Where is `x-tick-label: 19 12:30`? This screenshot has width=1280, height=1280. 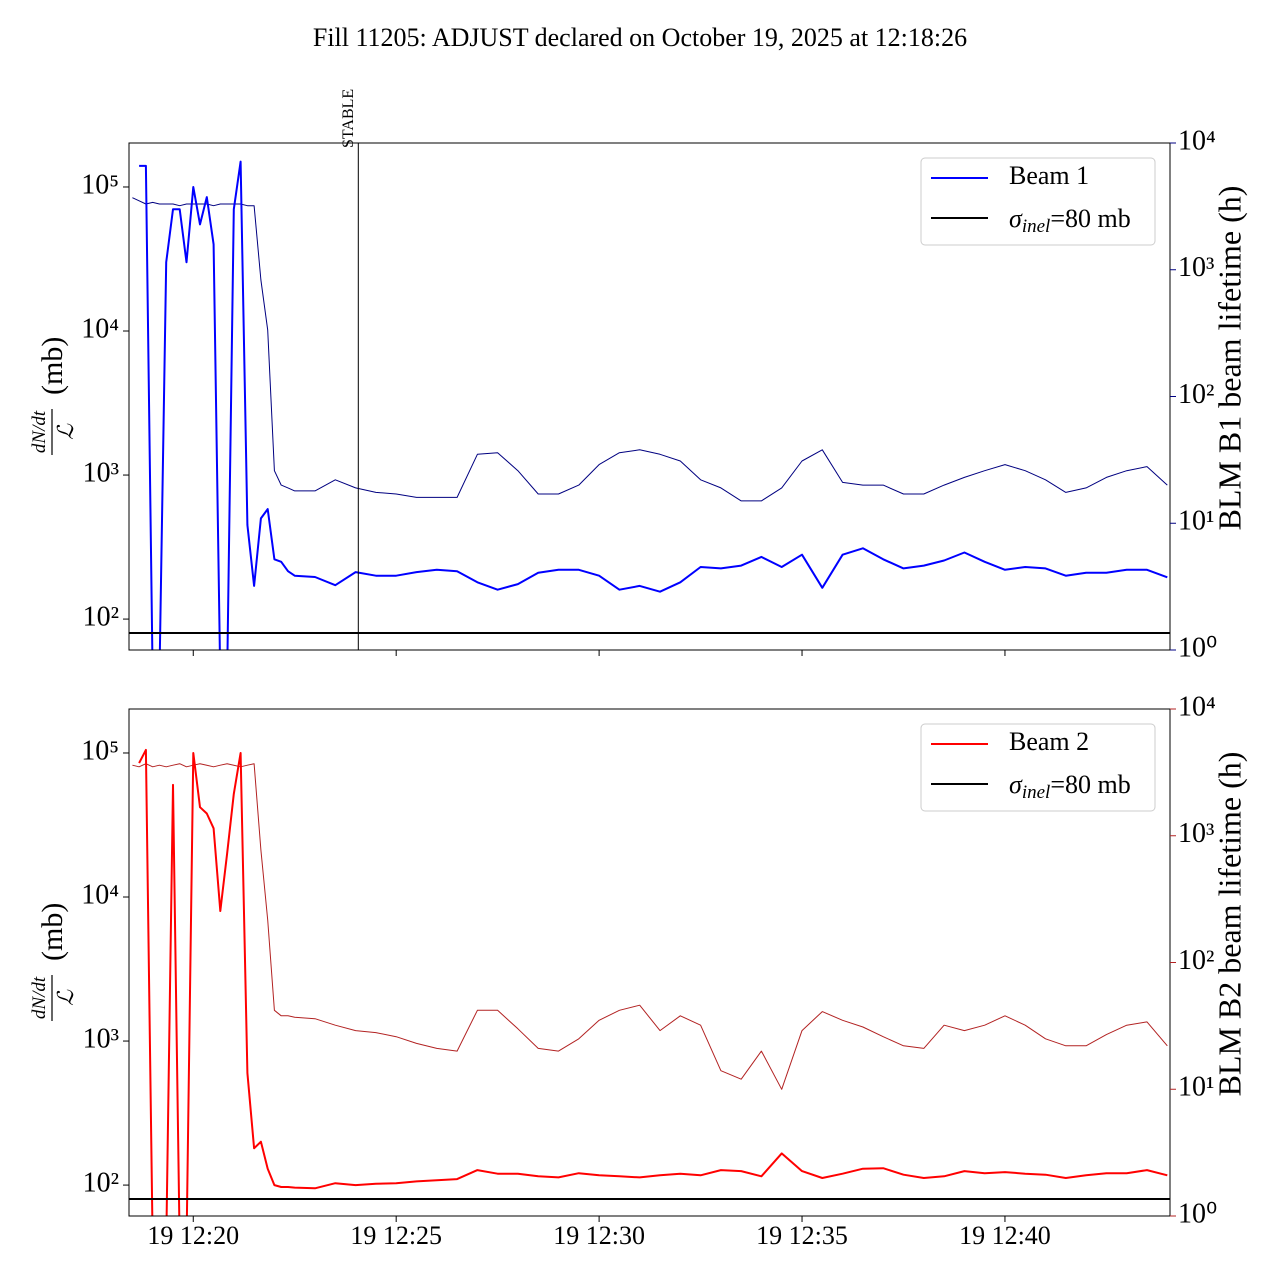
x-tick-label: 19 12:30 is located at coordinates (599, 1235).